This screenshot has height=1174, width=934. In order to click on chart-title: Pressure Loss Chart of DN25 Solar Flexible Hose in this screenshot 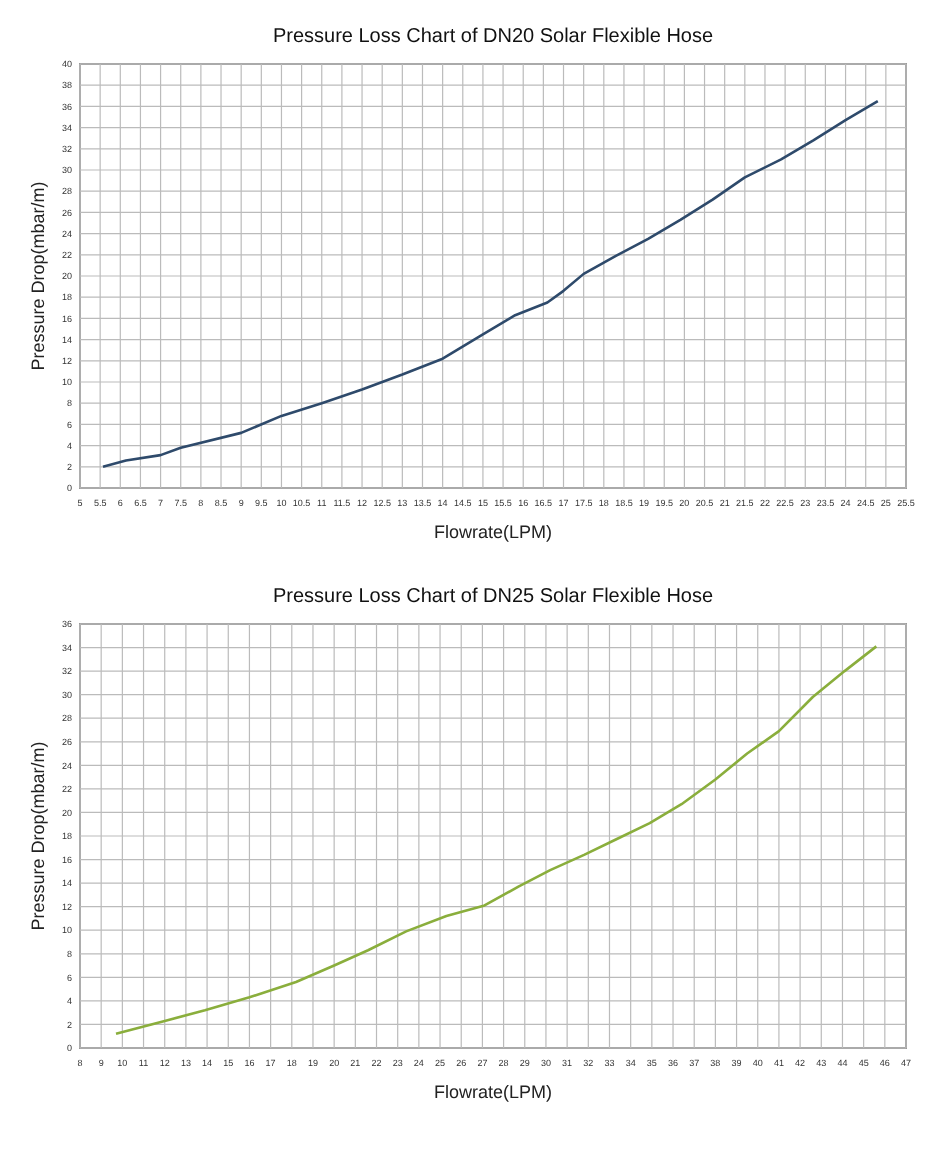, I will do `click(493, 597)`.